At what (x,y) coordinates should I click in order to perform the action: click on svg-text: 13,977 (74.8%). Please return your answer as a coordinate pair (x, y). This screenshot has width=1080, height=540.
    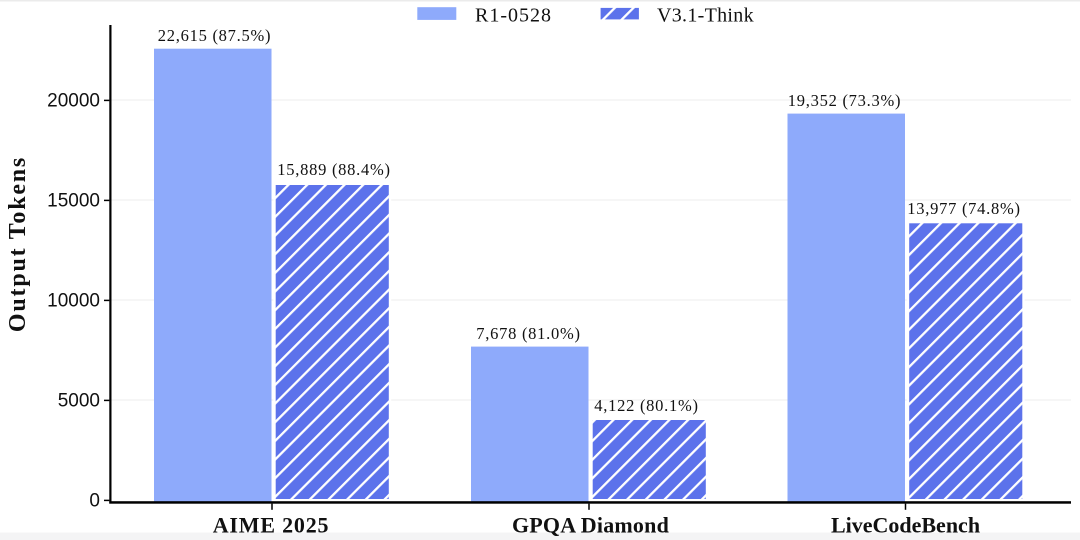
    Looking at the image, I should click on (964, 208).